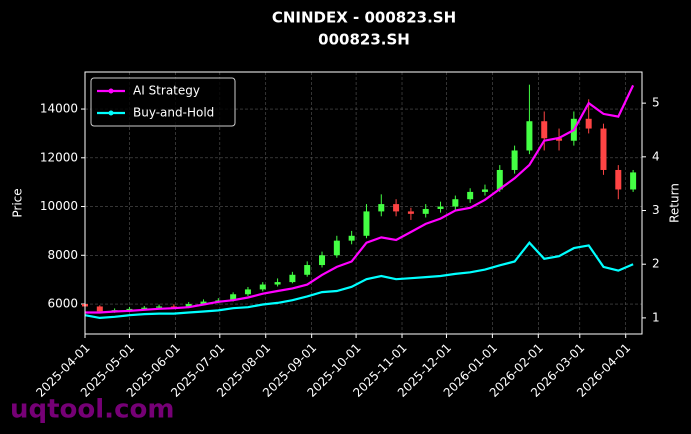 Image resolution: width=691 pixels, height=434 pixels. What do you see at coordinates (656, 210) in the screenshot?
I see `y2-tick-label: 3` at bounding box center [656, 210].